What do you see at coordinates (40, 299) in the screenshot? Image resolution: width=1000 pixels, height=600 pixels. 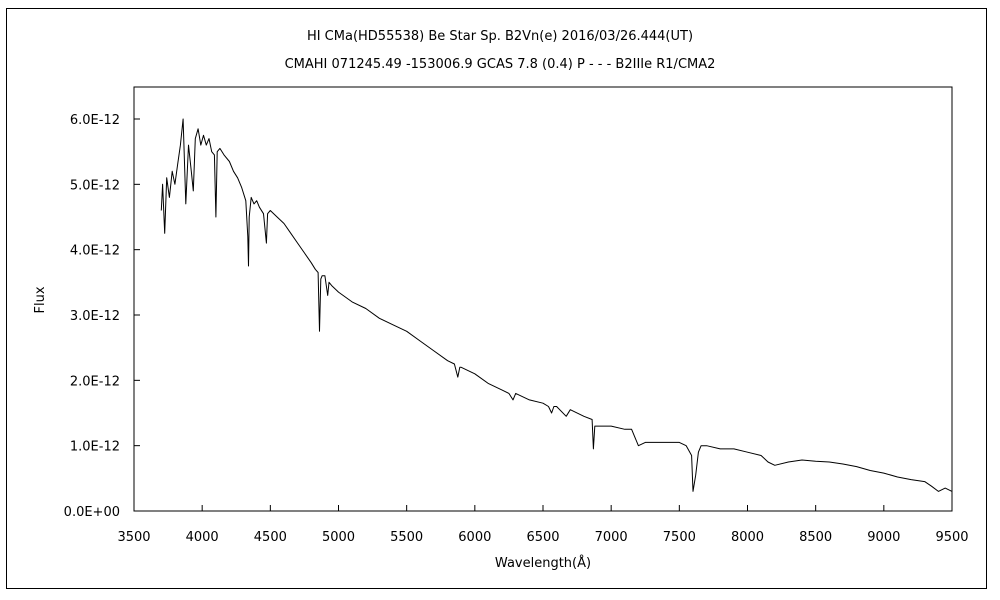 I see `y-axis-label: Flux` at bounding box center [40, 299].